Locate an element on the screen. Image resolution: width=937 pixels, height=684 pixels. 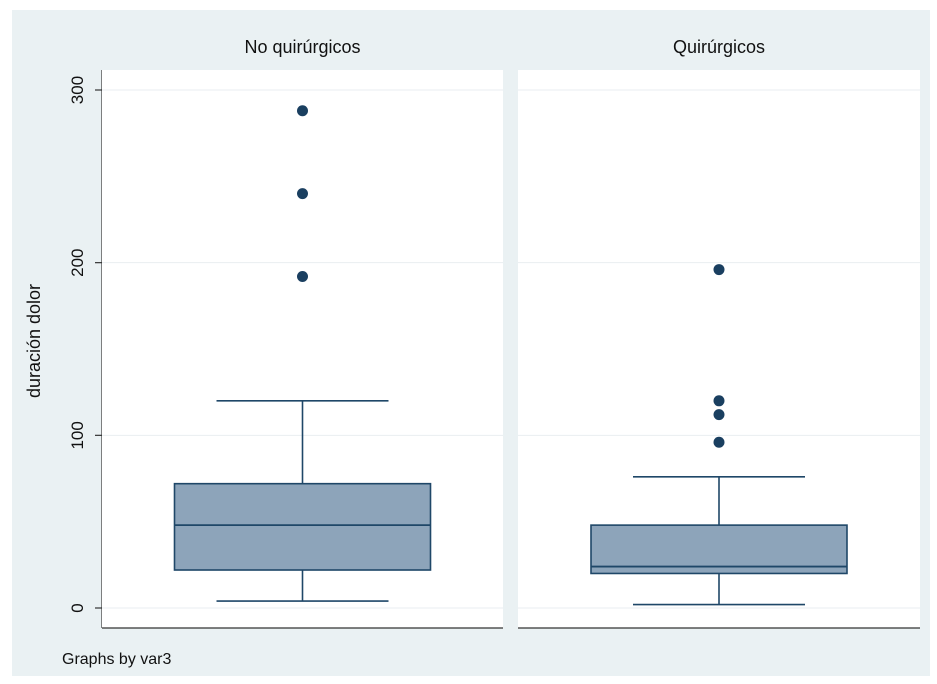
panel-title: Quirúrgicos is located at coordinates (719, 47).